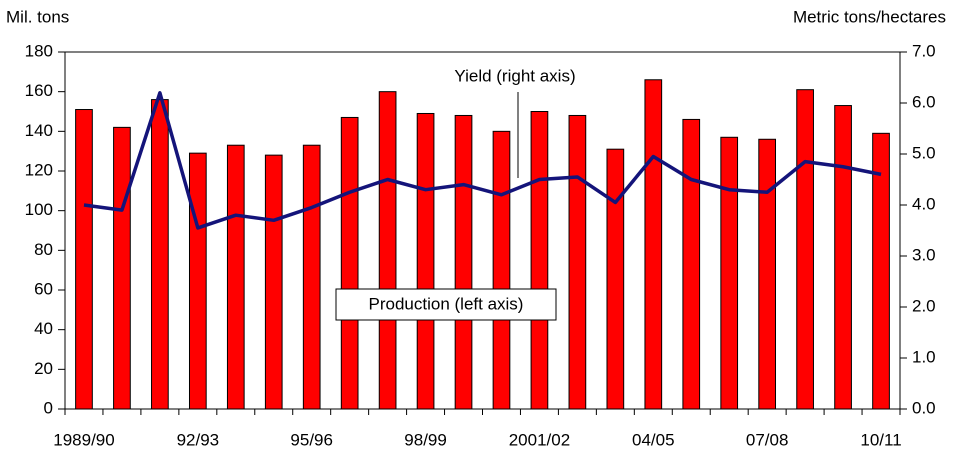 This screenshot has width=954, height=460. I want to click on y2-tick-label: 6.0, so click(924, 101).